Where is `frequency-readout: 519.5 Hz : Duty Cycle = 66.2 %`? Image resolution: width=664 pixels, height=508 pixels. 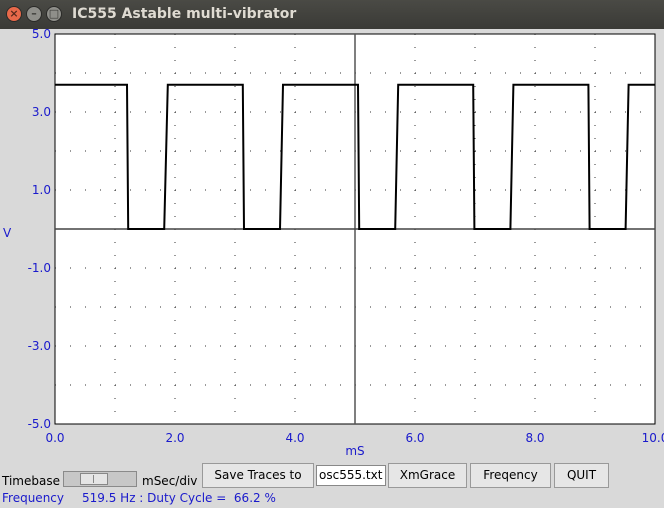 frequency-readout: 519.5 Hz : Duty Cycle = 66.2 % is located at coordinates (179, 498).